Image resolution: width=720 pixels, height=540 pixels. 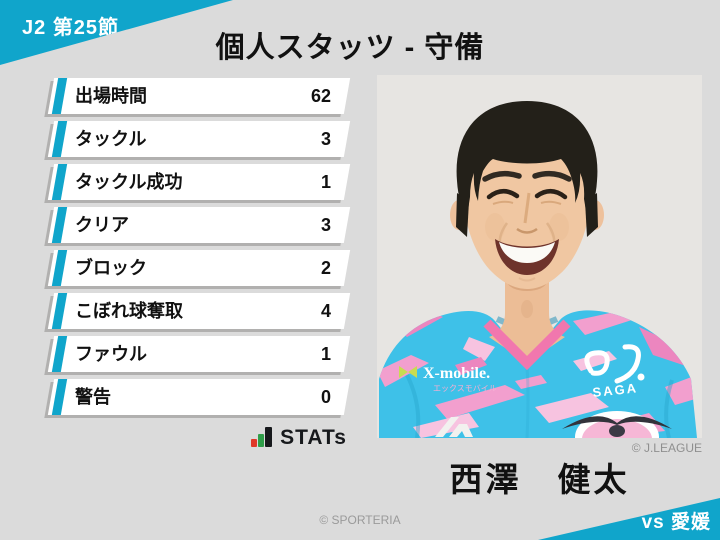 I want to click on stat-value: 4, so click(x=325, y=311).